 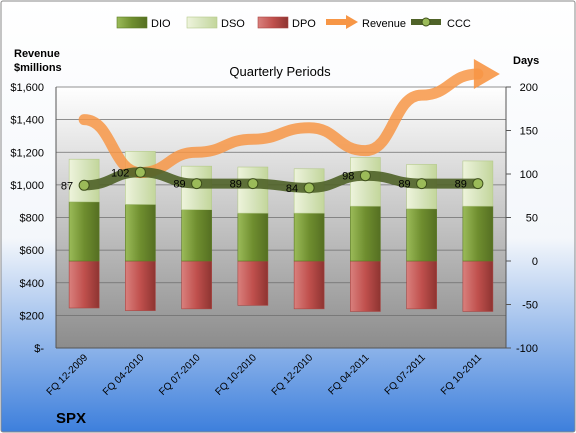 What do you see at coordinates (32, 251) in the screenshot?
I see `left-tick-label: $600` at bounding box center [32, 251].